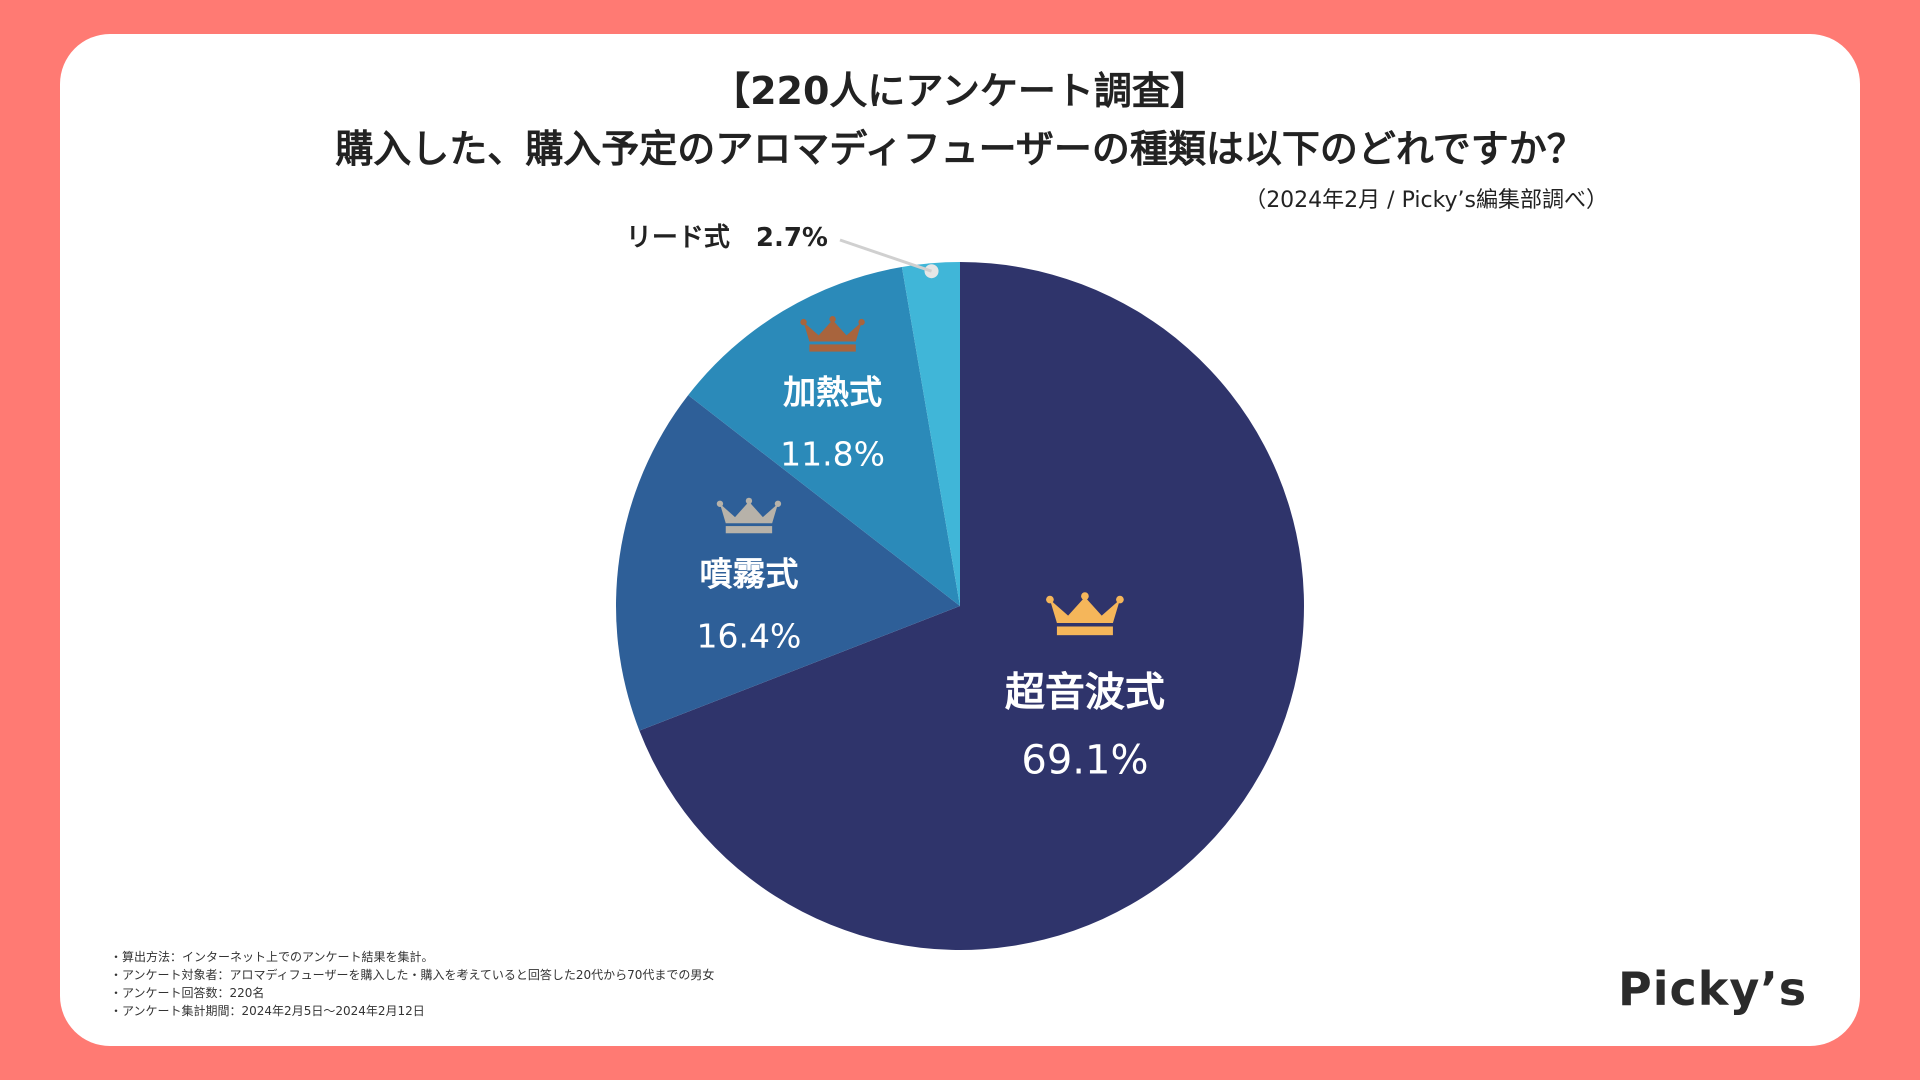 This screenshot has height=1080, width=1920. What do you see at coordinates (267, 1011) in the screenshot?
I see `footnote-line: ・アンケート集計期間：2024年2月5日〜2024年2月12日` at bounding box center [267, 1011].